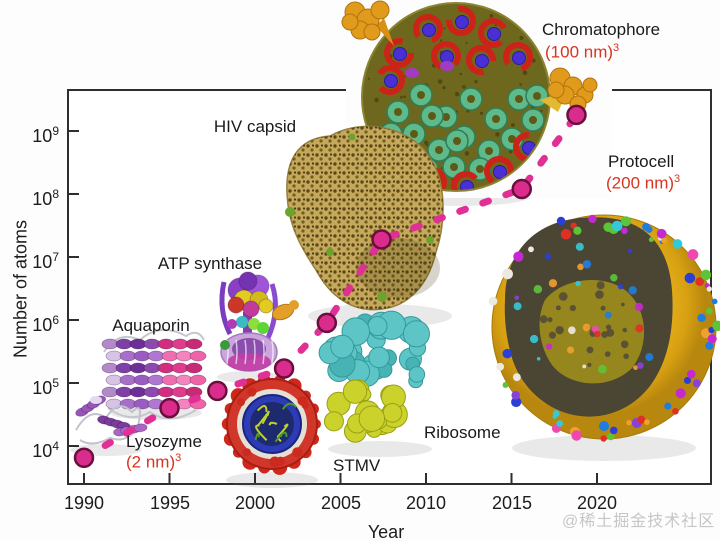  What do you see at coordinates (426, 503) in the screenshot?
I see `x-tick-label: 2010` at bounding box center [426, 503].